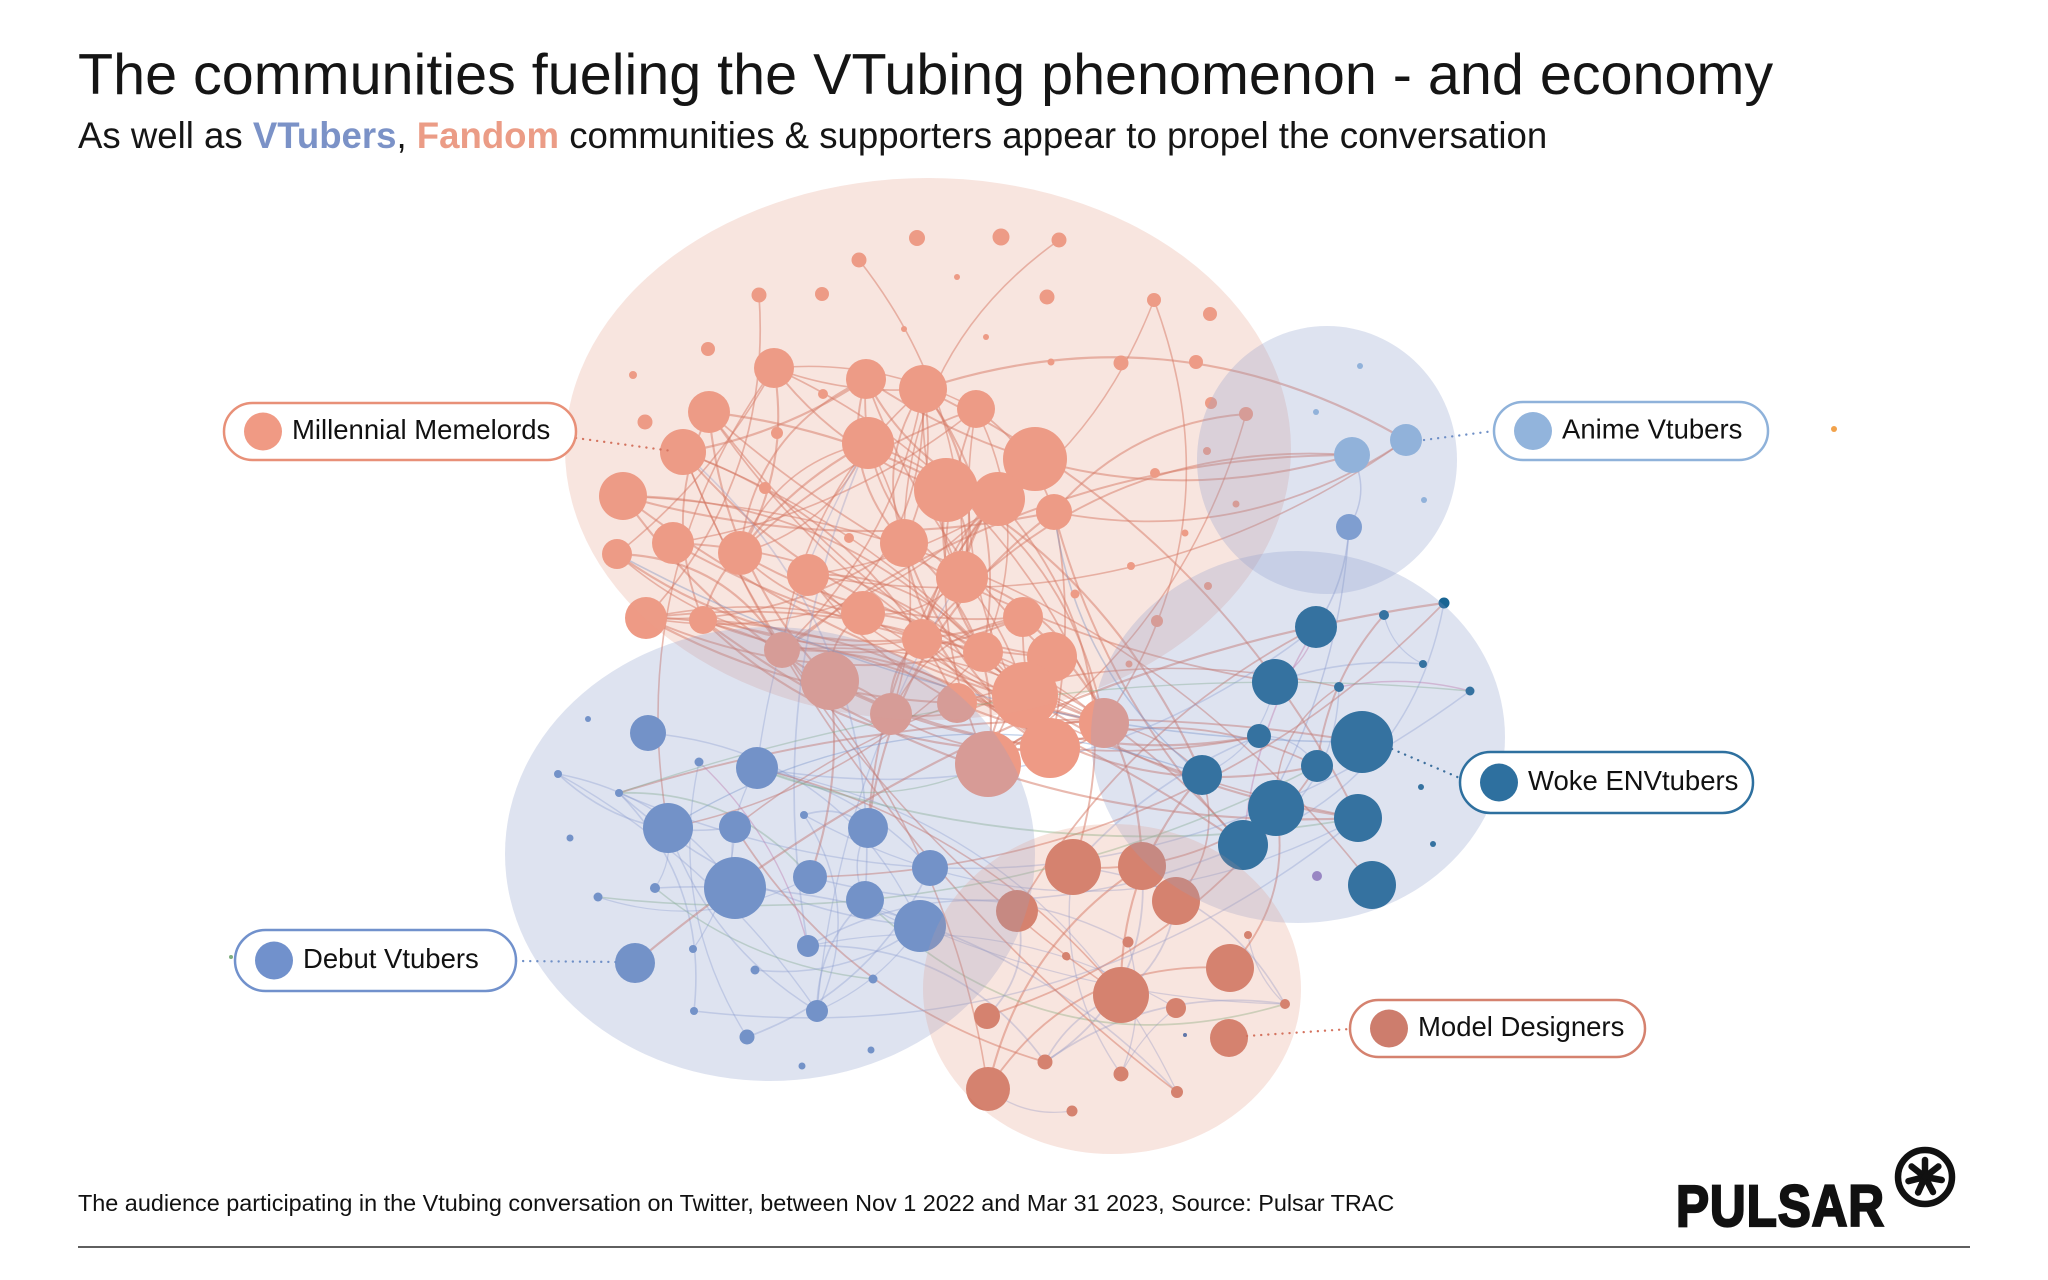  Describe the element at coordinates (1521, 1026) in the screenshot. I see `svg-text: Model Designers` at that location.